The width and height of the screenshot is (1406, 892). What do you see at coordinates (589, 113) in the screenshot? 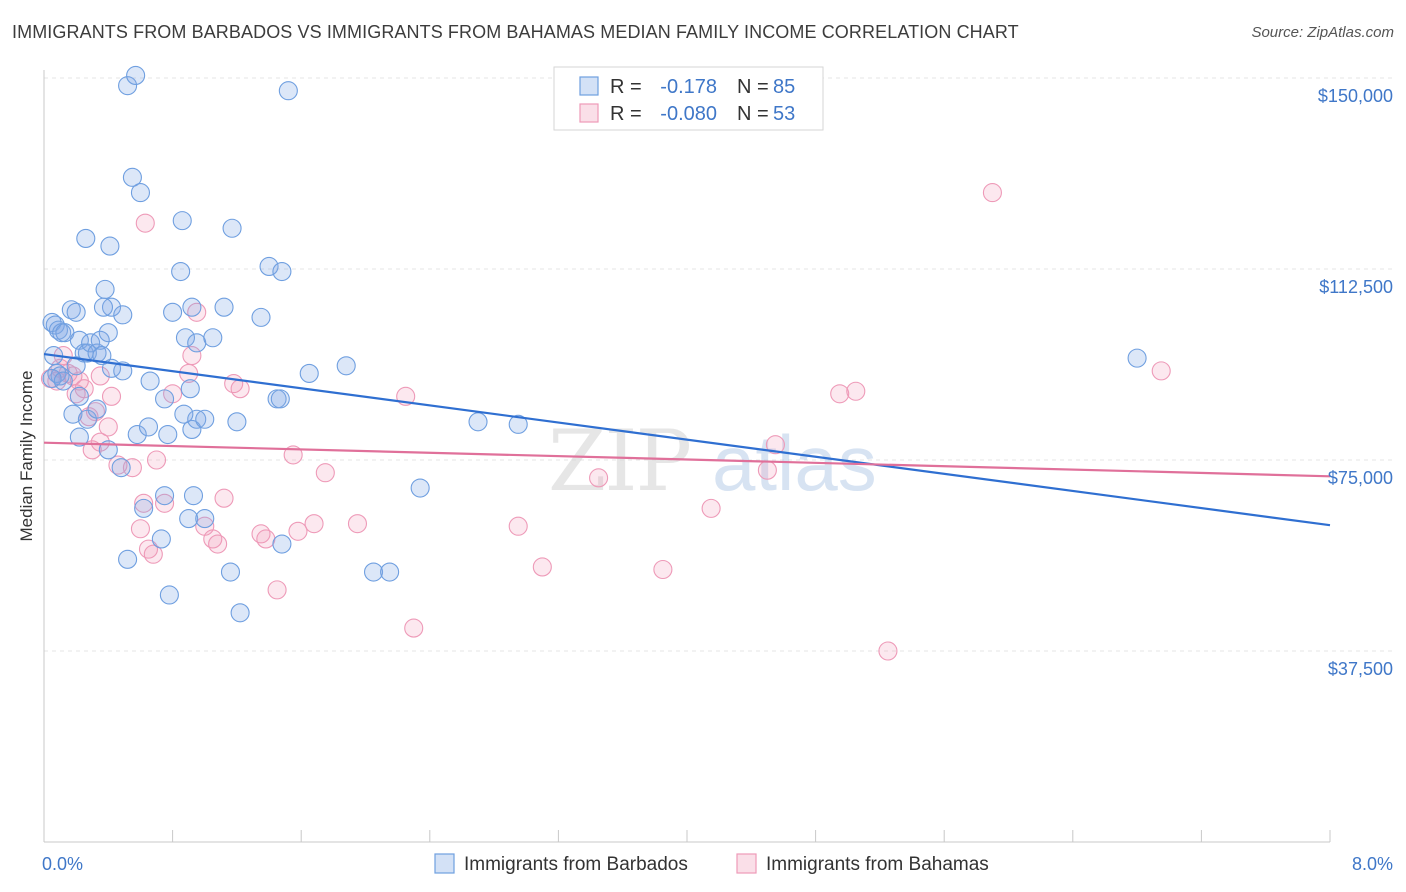
I see `legend-swatch-bahamas` at bounding box center [589, 113].